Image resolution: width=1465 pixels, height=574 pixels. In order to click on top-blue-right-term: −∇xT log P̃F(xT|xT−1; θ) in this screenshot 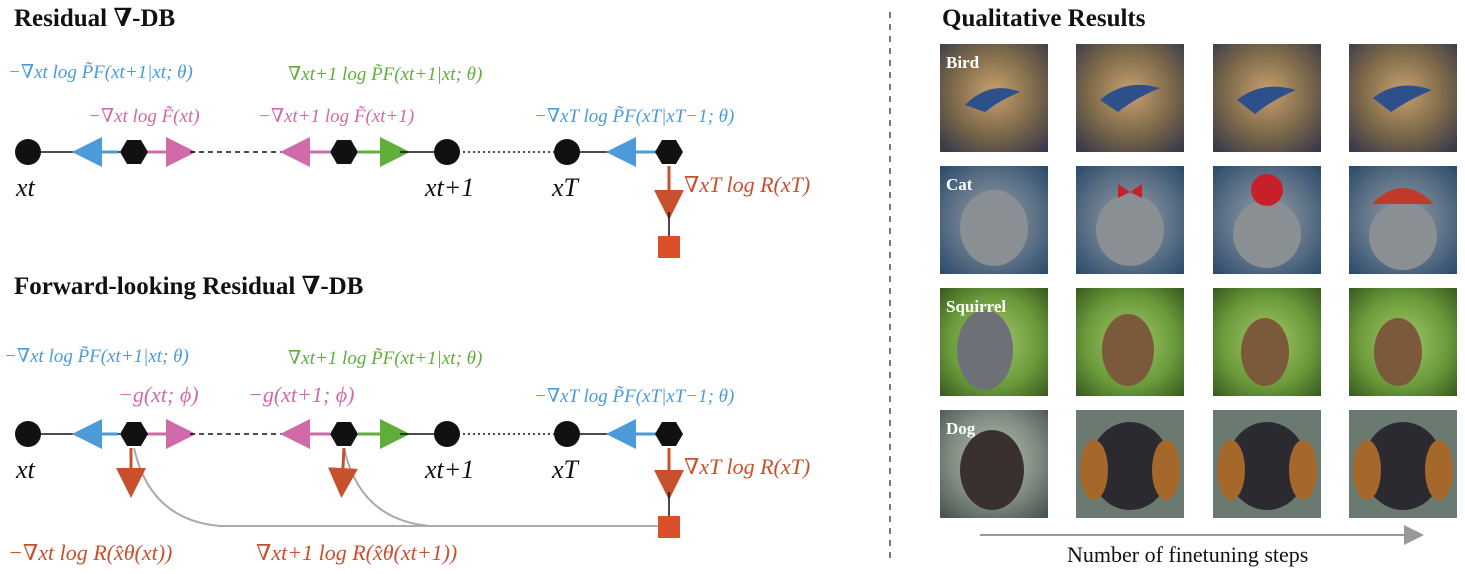, I will do `click(634, 116)`.